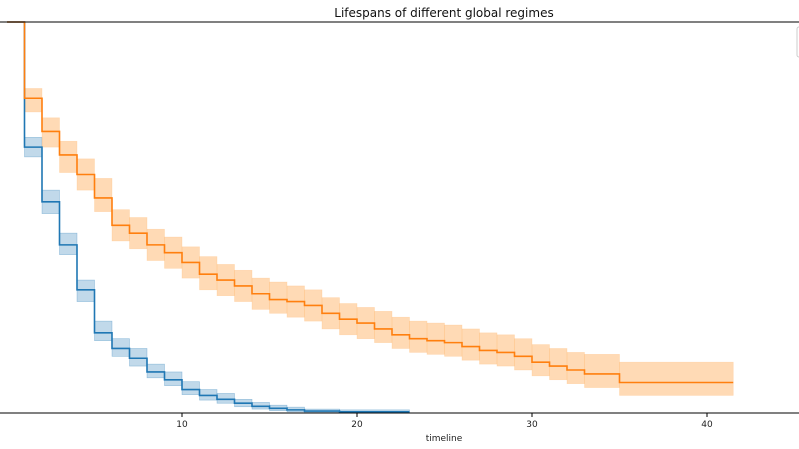 The image size is (799, 449). What do you see at coordinates (182, 425) in the screenshot?
I see `x-tick-label: 10` at bounding box center [182, 425].